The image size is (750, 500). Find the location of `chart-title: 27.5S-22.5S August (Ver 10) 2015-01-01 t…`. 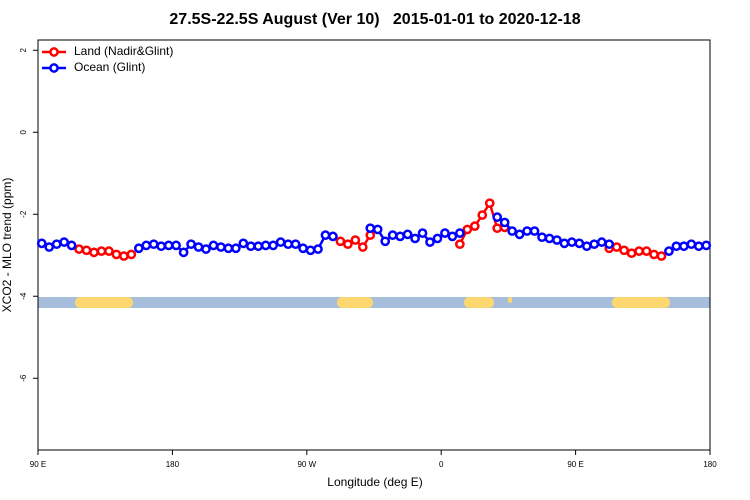

chart-title: 27.5S-22.5S August (Ver 10) 2015-01-01 t… is located at coordinates (374, 19).